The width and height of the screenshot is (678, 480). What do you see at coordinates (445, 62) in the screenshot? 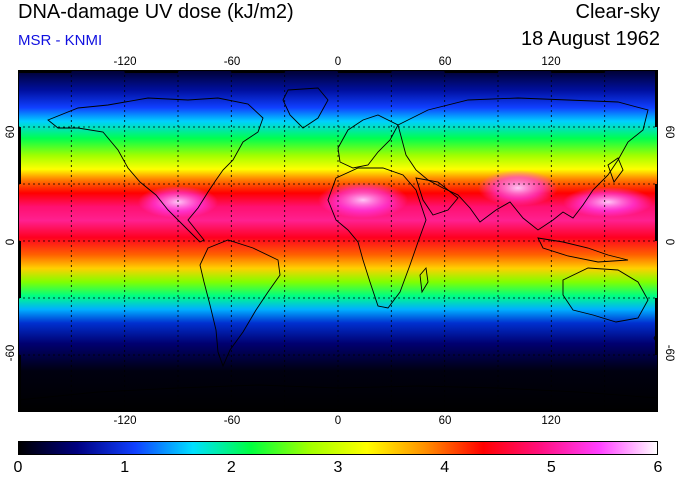
I see `lon-tick-top: 60` at bounding box center [445, 62].